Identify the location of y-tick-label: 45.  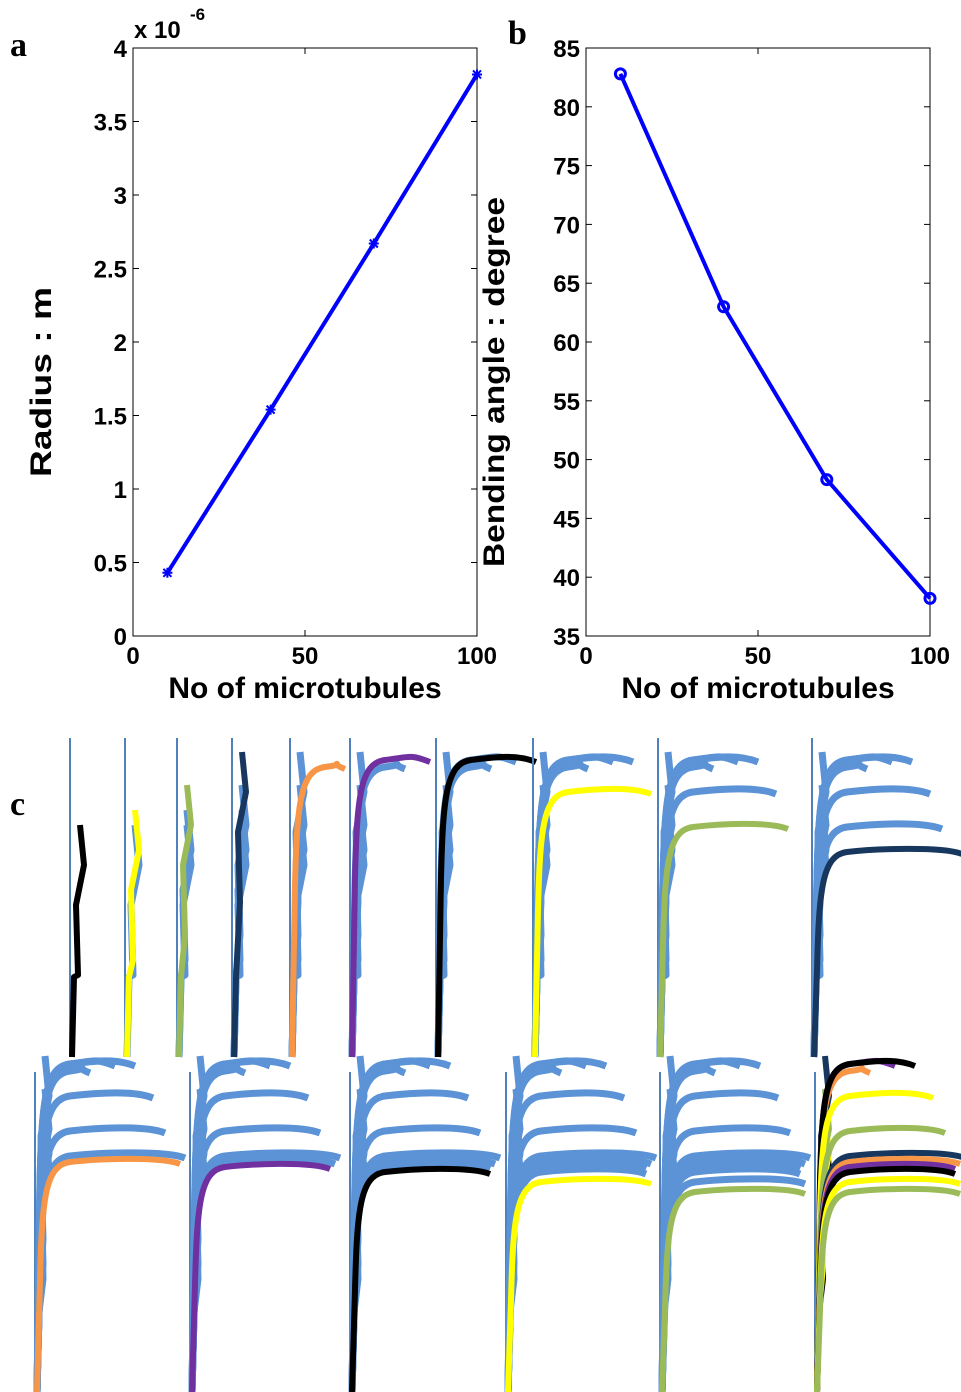
(566, 519).